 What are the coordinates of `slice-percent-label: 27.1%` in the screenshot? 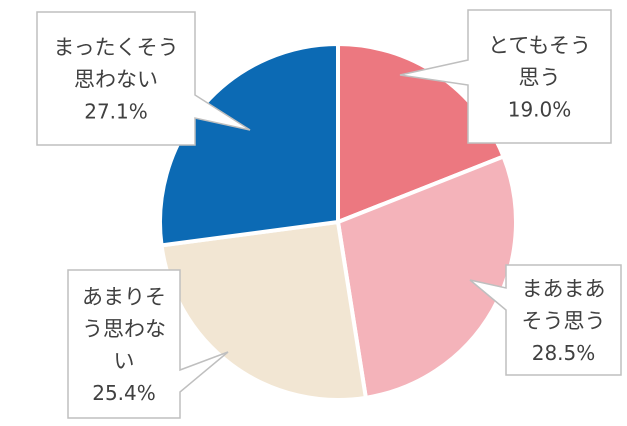 It's located at (116, 112).